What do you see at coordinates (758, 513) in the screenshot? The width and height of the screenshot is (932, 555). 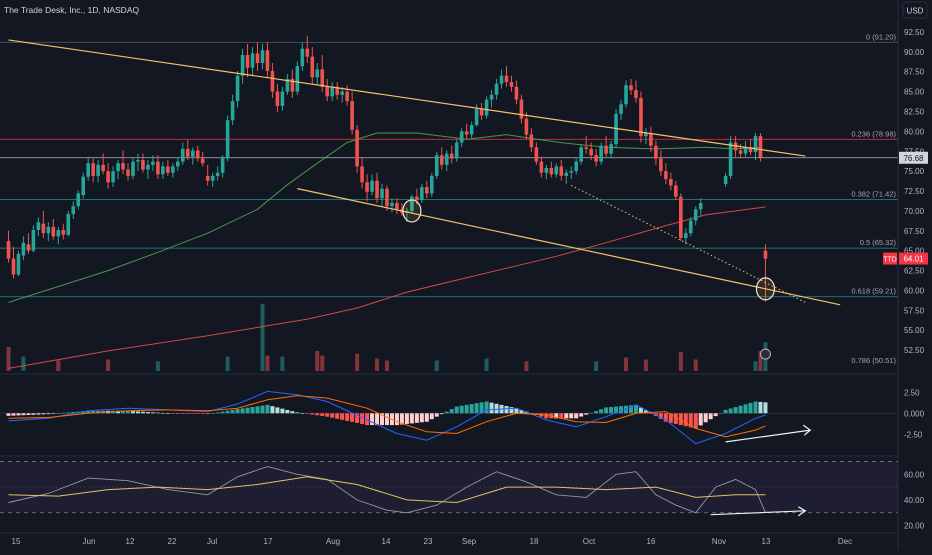 I see `rsi-divergence-arrow` at bounding box center [758, 513].